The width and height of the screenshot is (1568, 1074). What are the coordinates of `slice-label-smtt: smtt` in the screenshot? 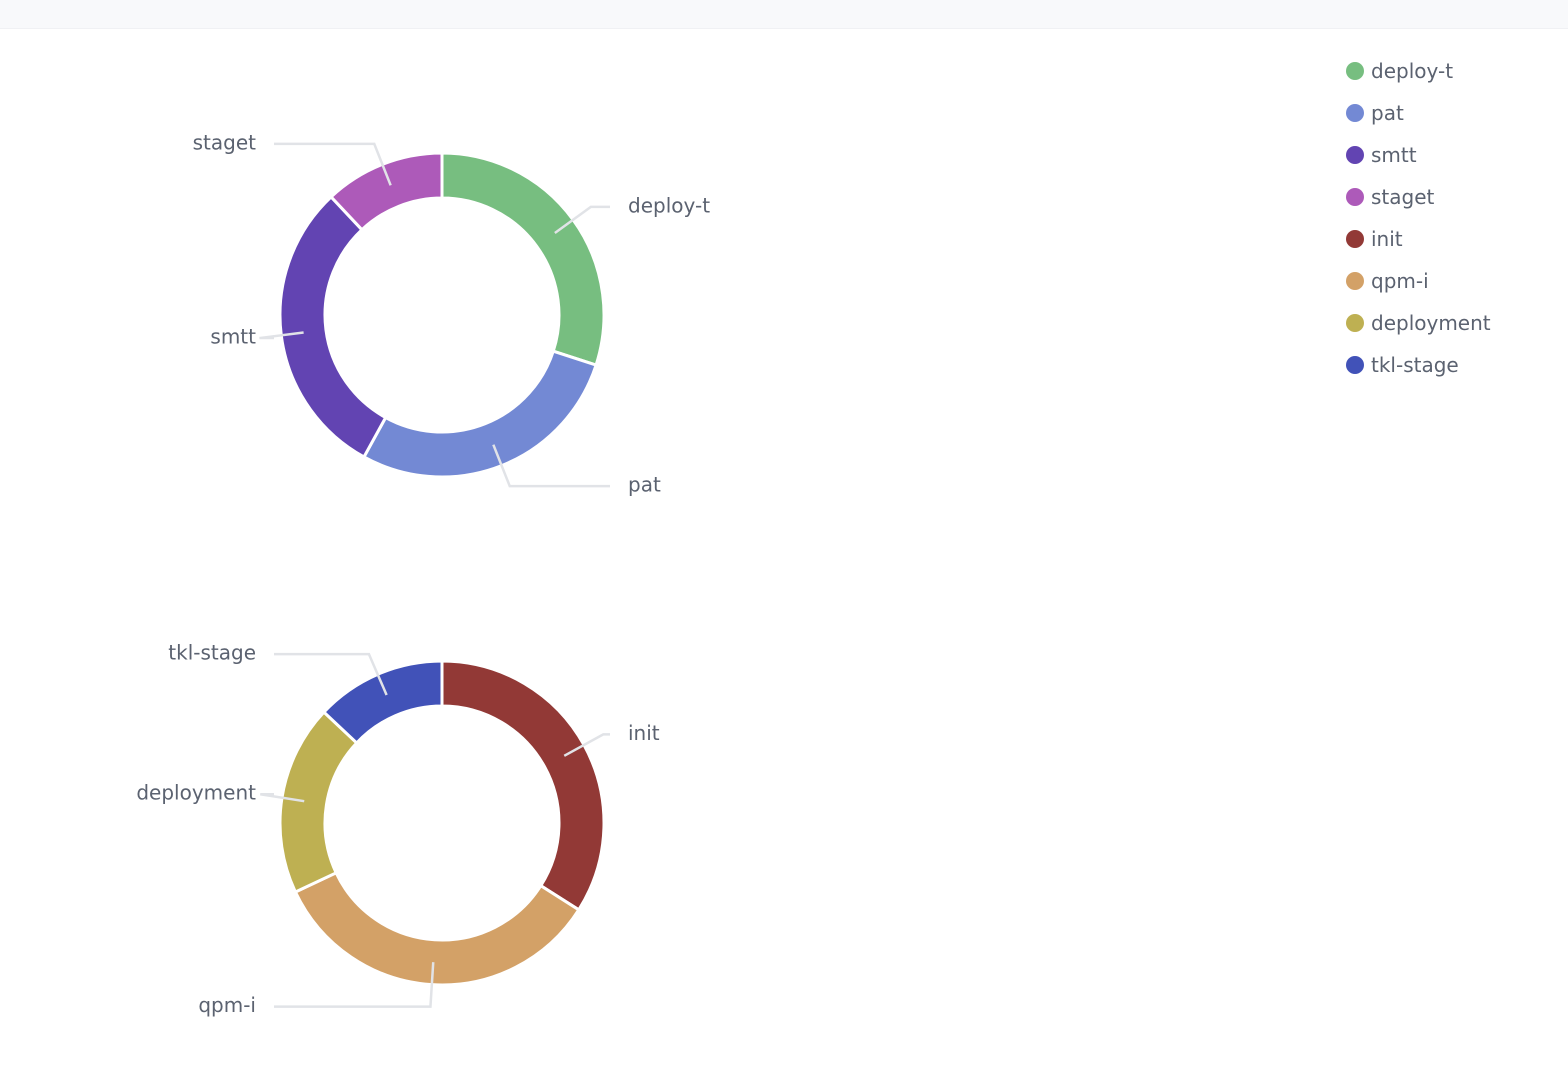 It's located at (233, 337).